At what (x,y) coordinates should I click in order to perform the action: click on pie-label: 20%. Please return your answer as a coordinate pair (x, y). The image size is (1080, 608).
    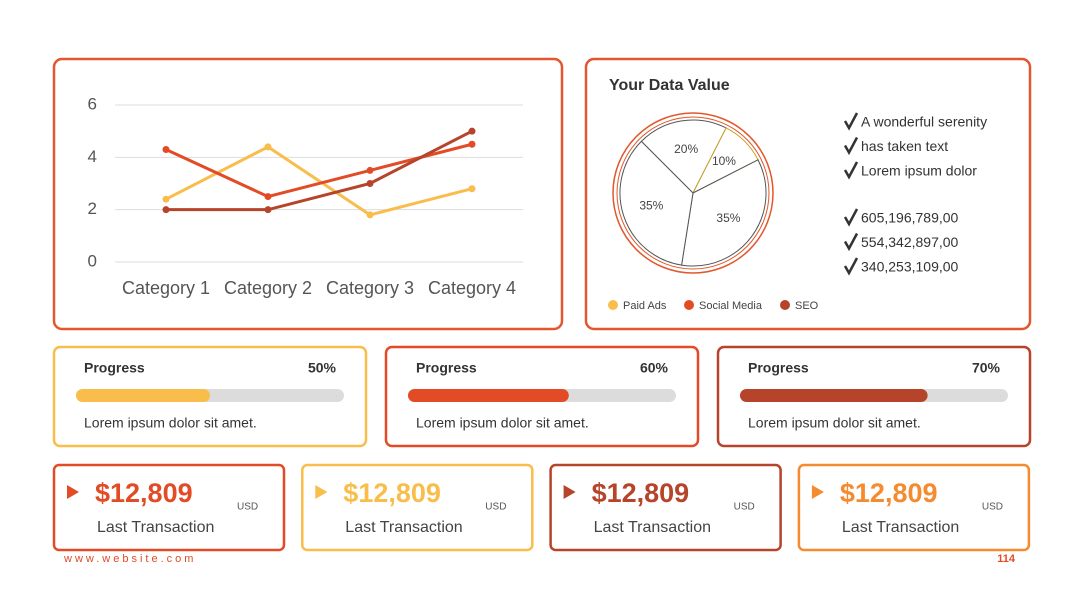
    Looking at the image, I should click on (686, 149).